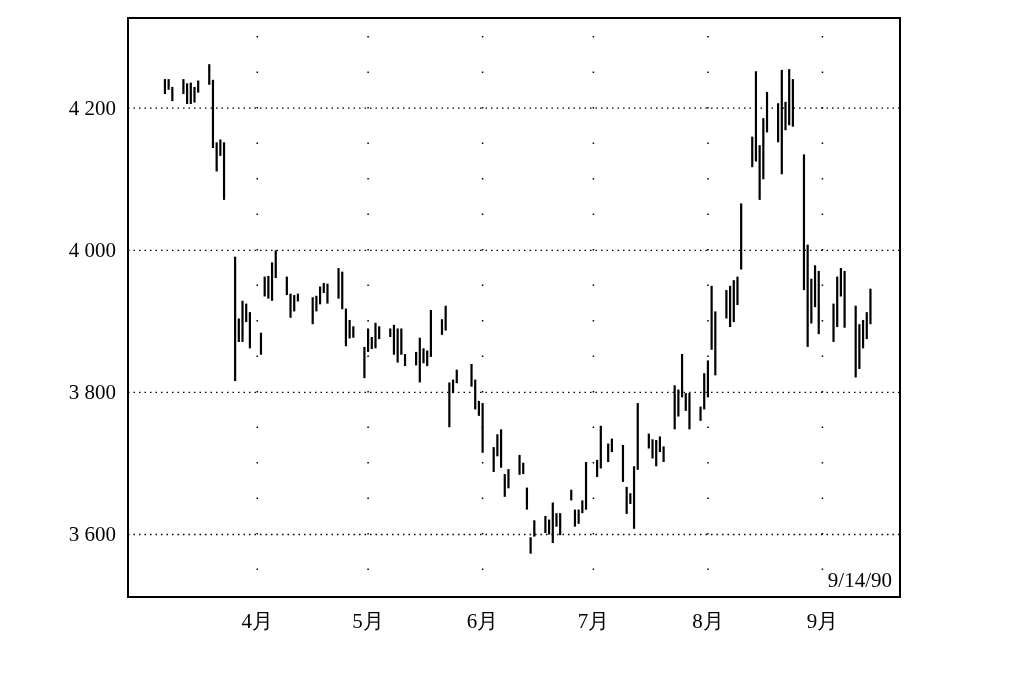  I want to click on y-tick-label: 4 000, so click(92, 250).